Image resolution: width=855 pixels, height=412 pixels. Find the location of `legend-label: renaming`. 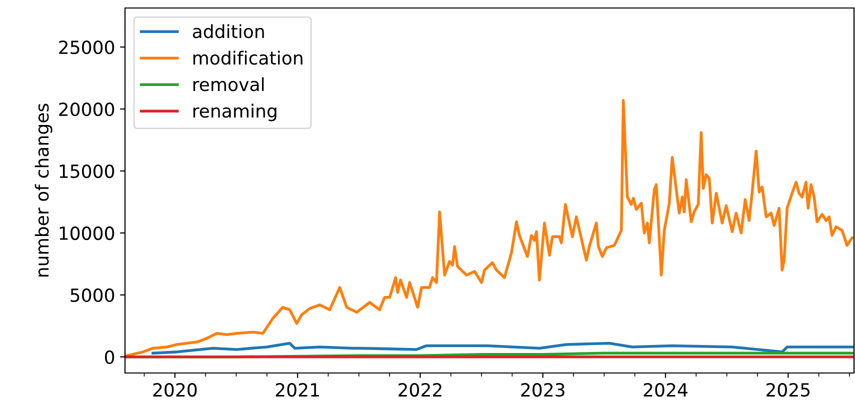

legend-label: renaming is located at coordinates (234, 113).